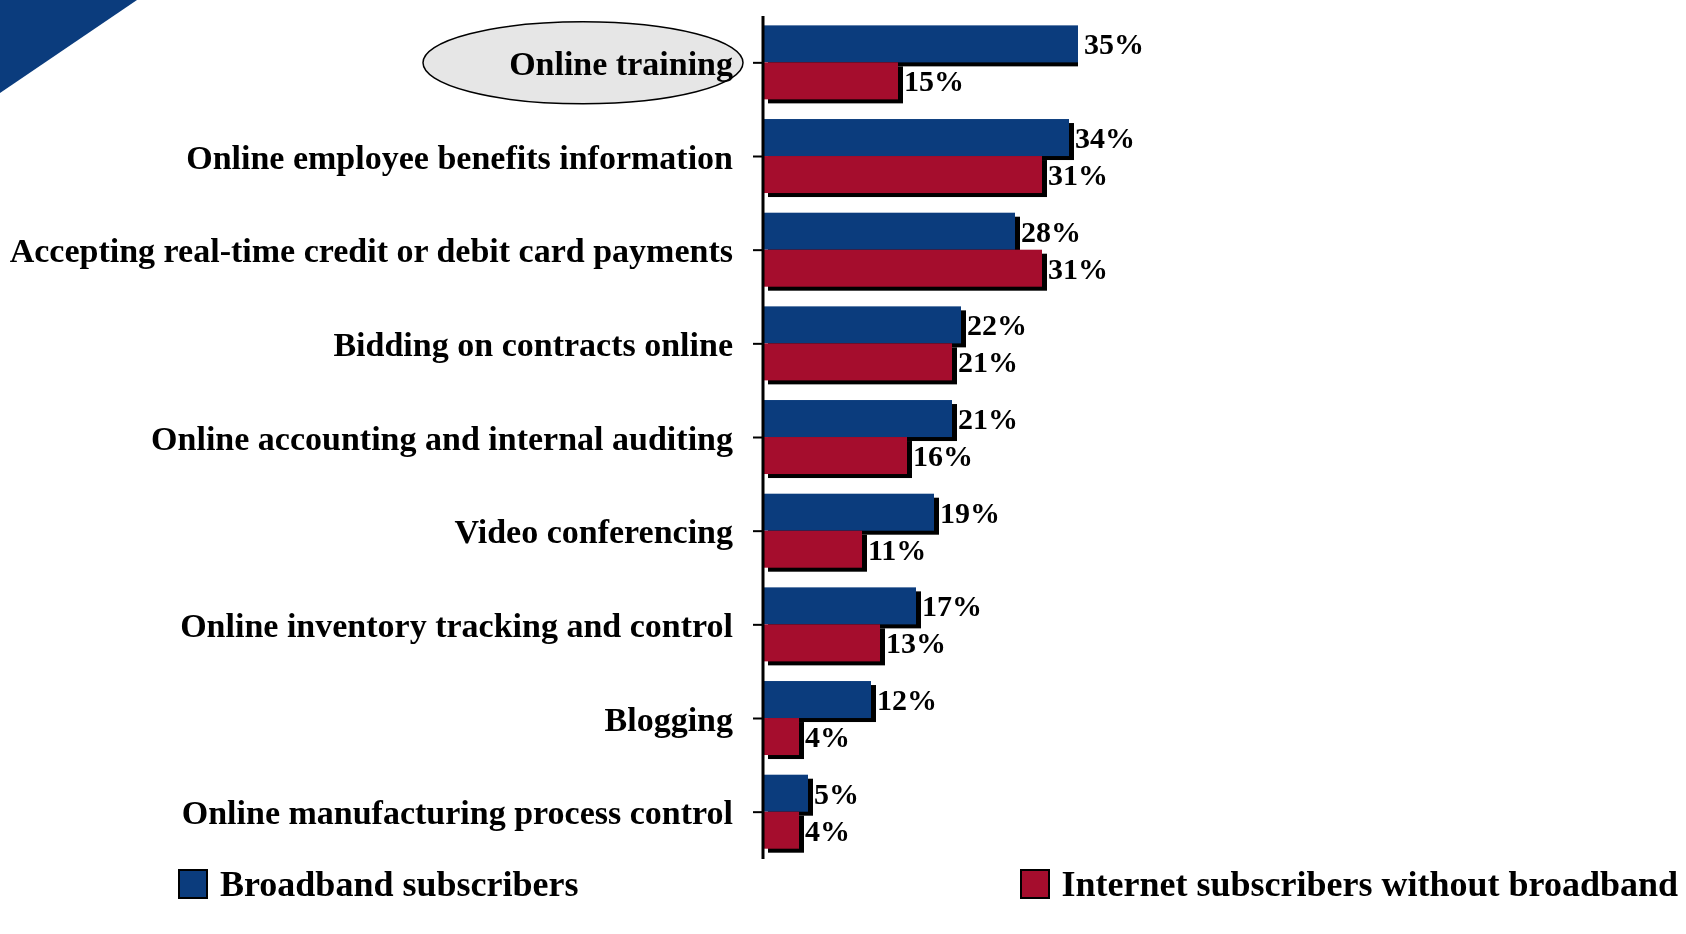 The width and height of the screenshot is (1686, 934). Describe the element at coordinates (970, 512) in the screenshot. I see `data-label: 19%` at that location.